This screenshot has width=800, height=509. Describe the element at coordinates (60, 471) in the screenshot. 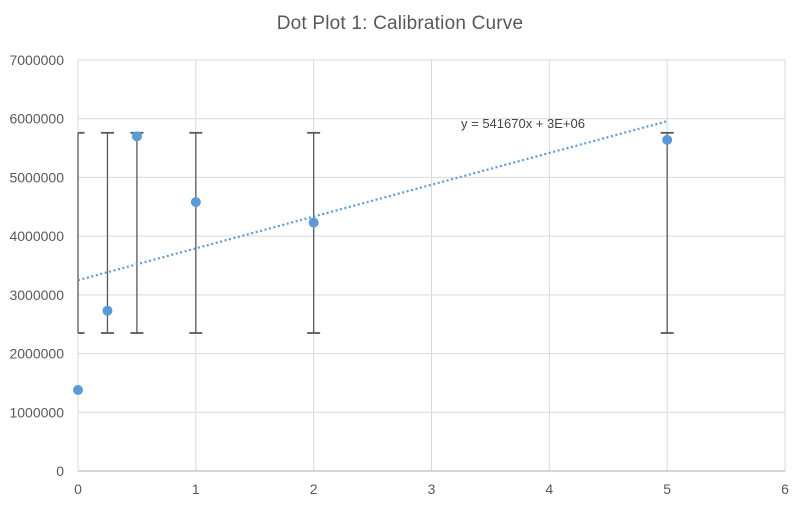

I see `y-tick-label: 0` at that location.